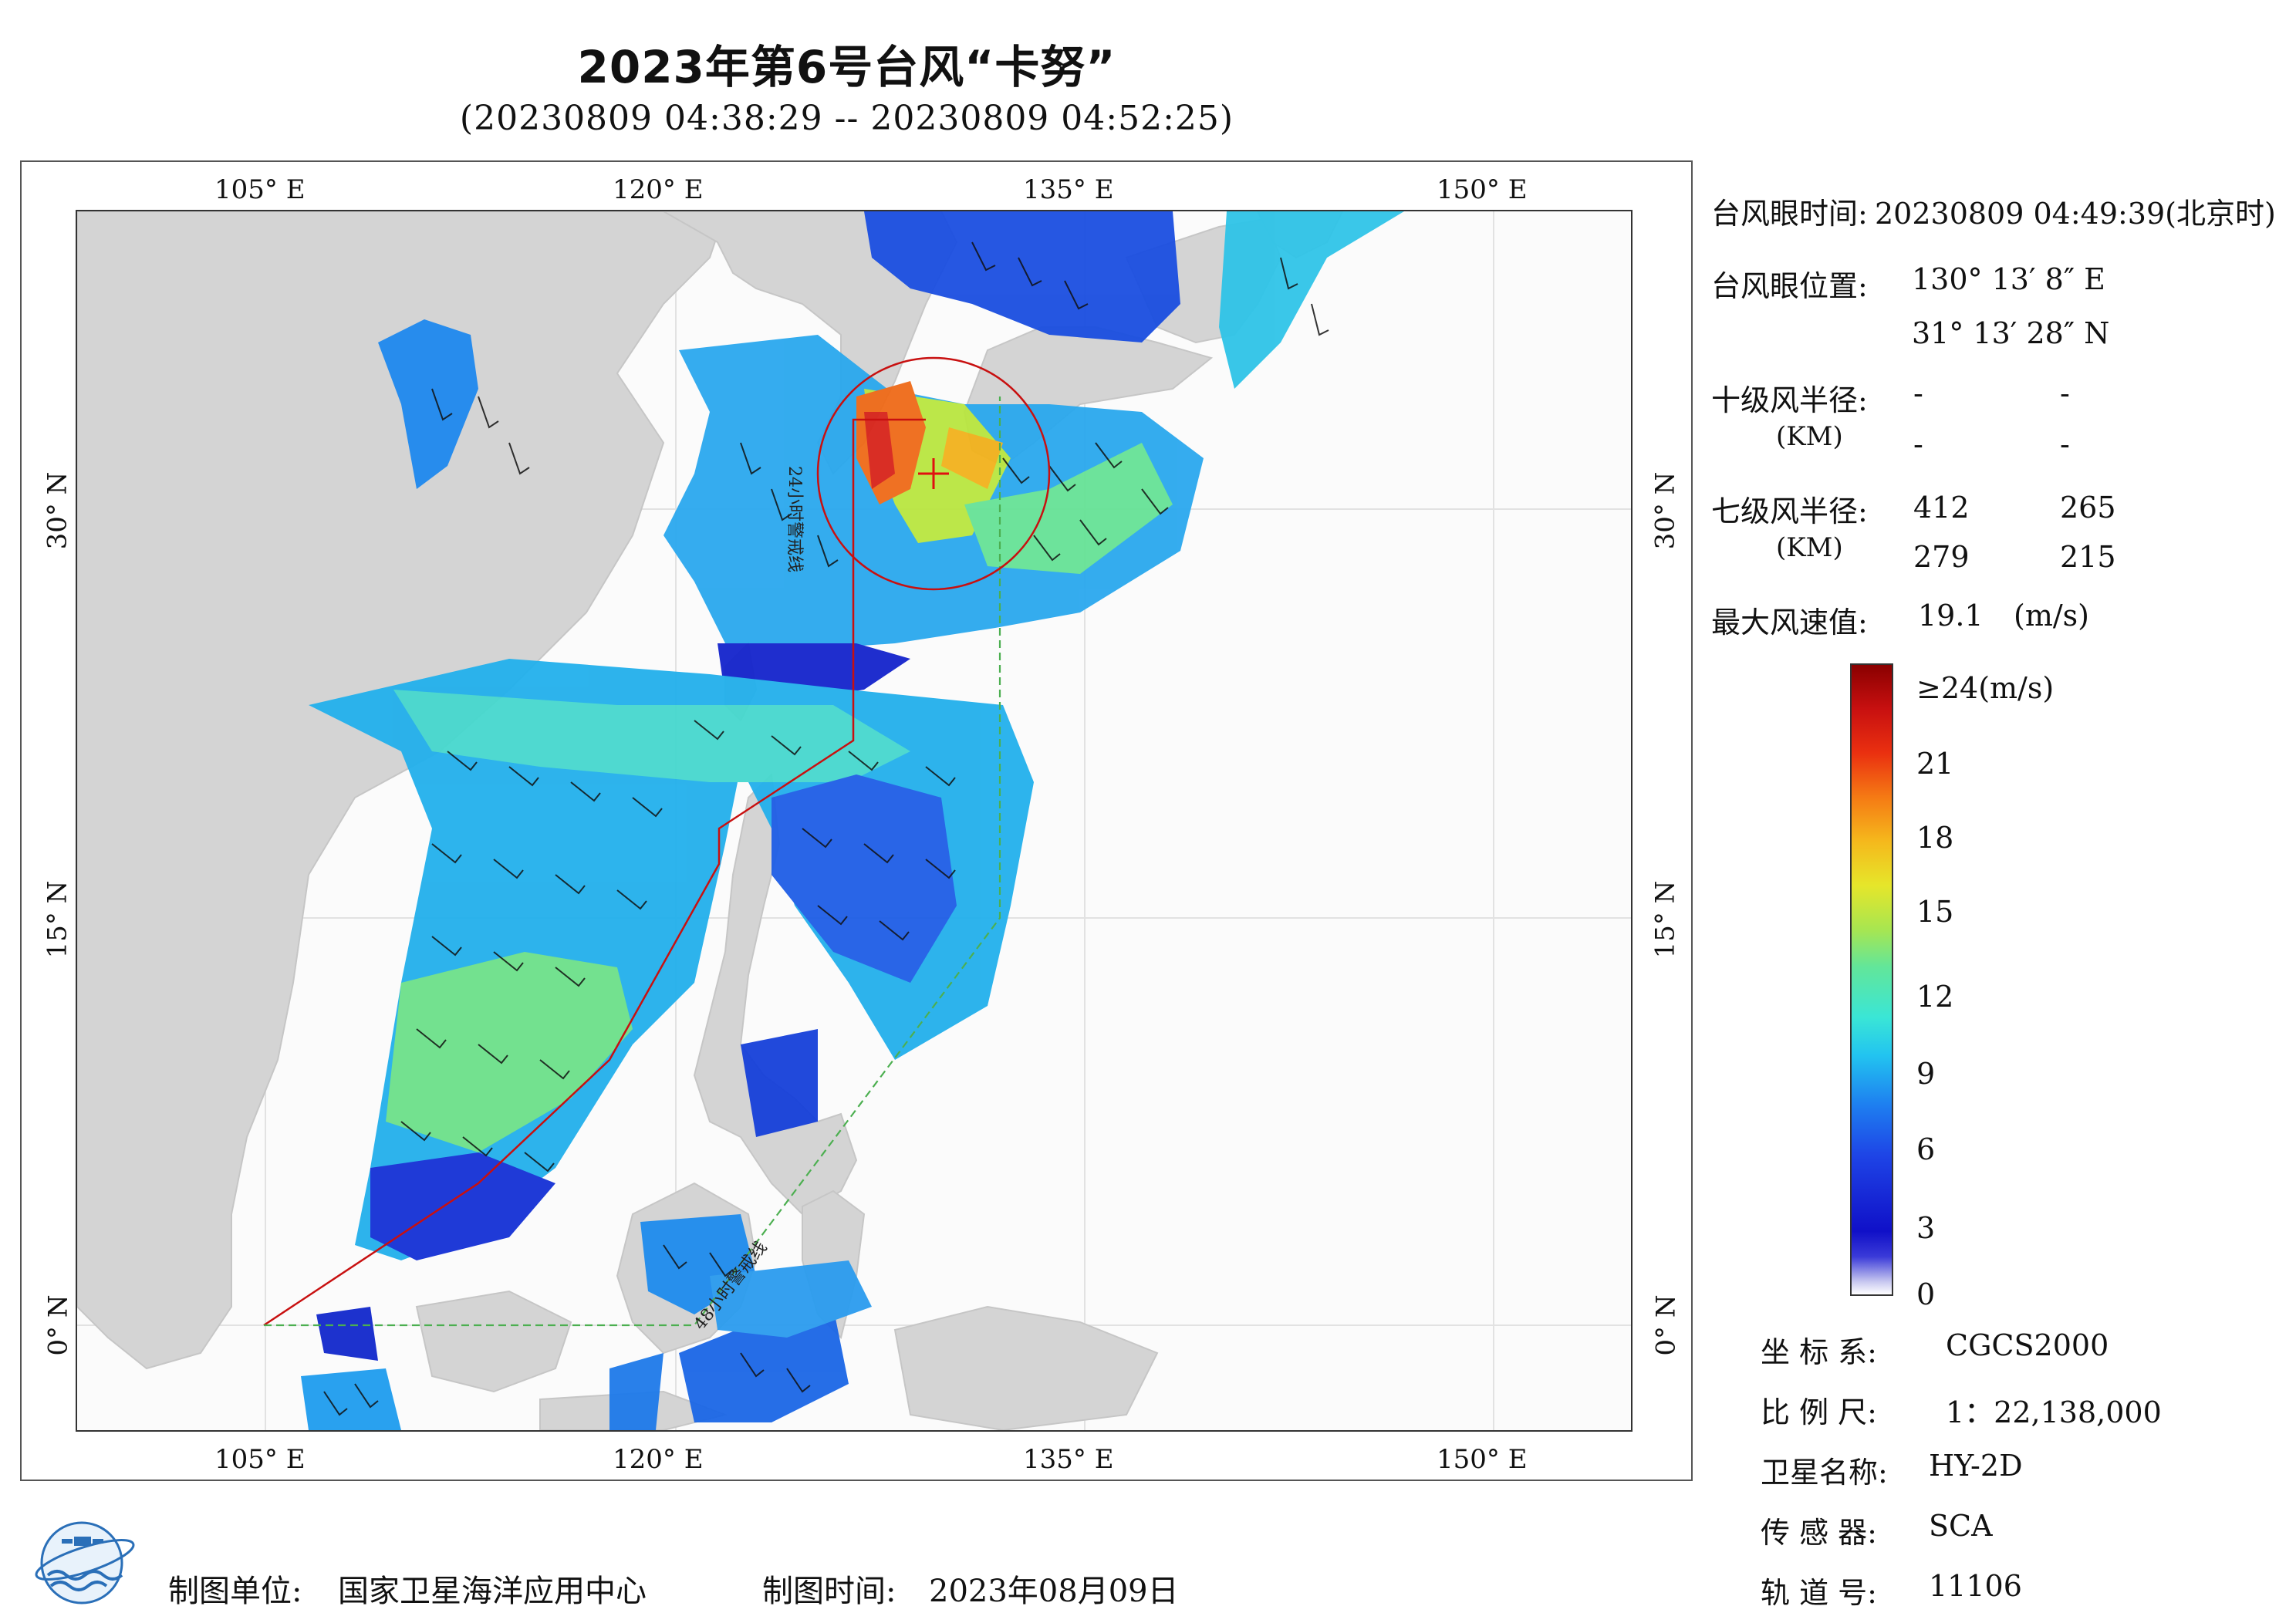 The height and width of the screenshot is (1623, 2296). I want to click on colorbar-label-15: 15, so click(1935, 912).